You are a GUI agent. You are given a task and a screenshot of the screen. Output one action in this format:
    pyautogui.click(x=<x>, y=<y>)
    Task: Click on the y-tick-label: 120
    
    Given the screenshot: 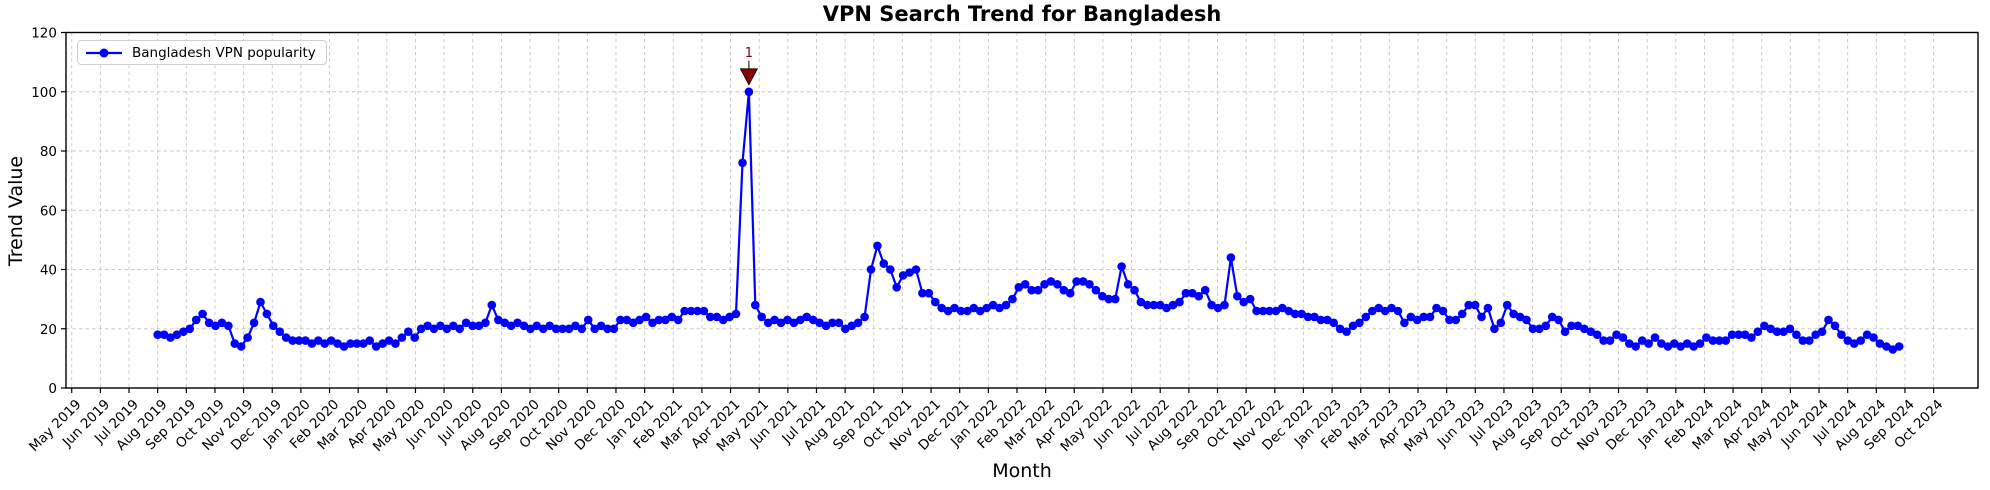 What is the action you would take?
    pyautogui.click(x=44, y=34)
    